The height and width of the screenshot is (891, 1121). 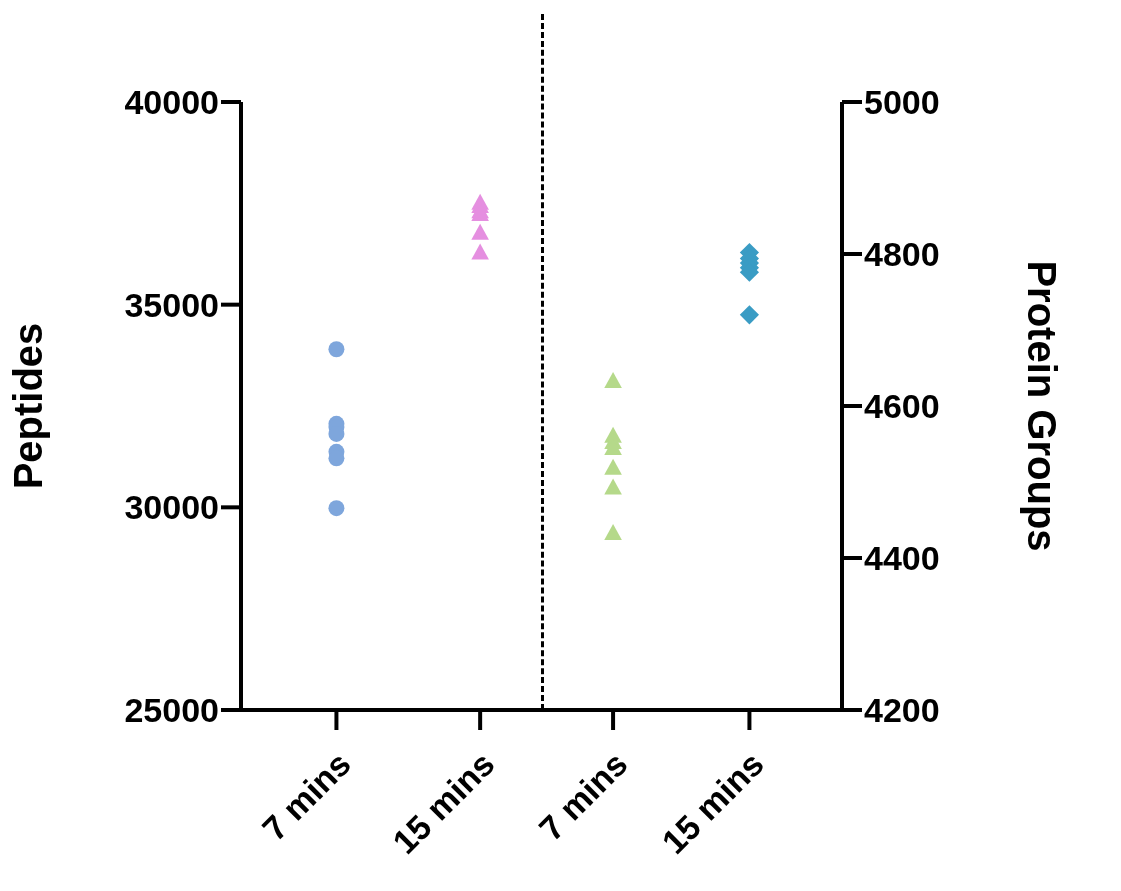 What do you see at coordinates (902, 406) in the screenshot?
I see `y-tick-label: 4600` at bounding box center [902, 406].